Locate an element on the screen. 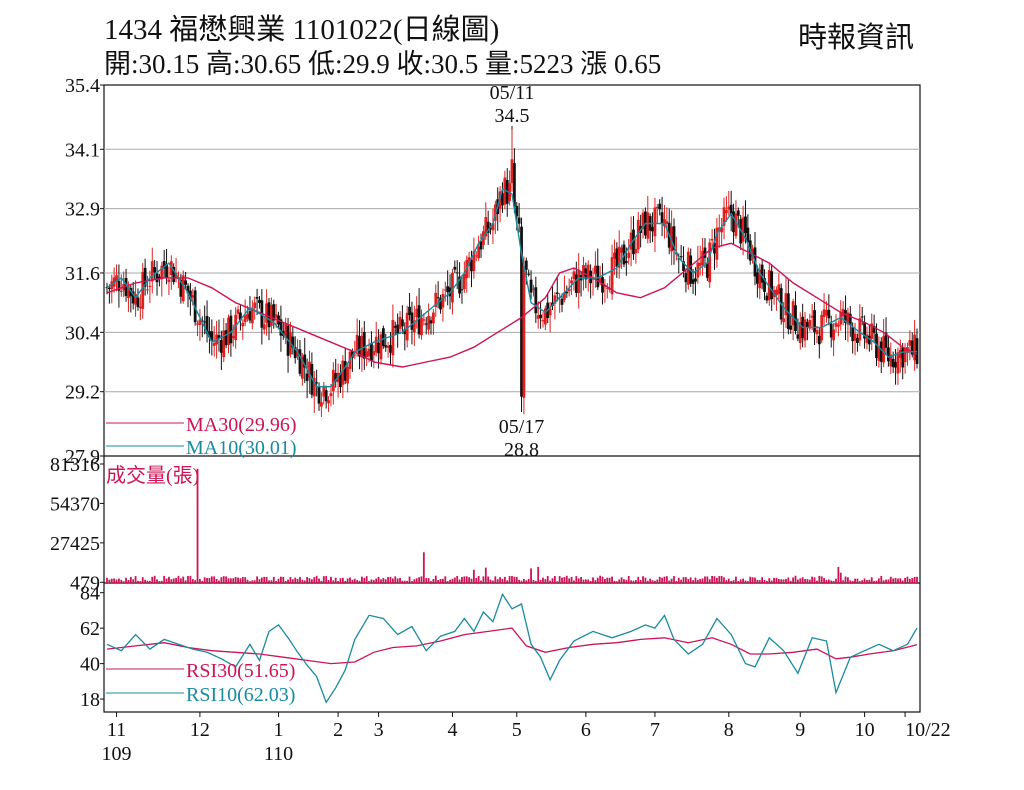 The width and height of the screenshot is (1024, 790). chart-title: 1434 福懋興業 1101022(日線圖) is located at coordinates (302, 30).